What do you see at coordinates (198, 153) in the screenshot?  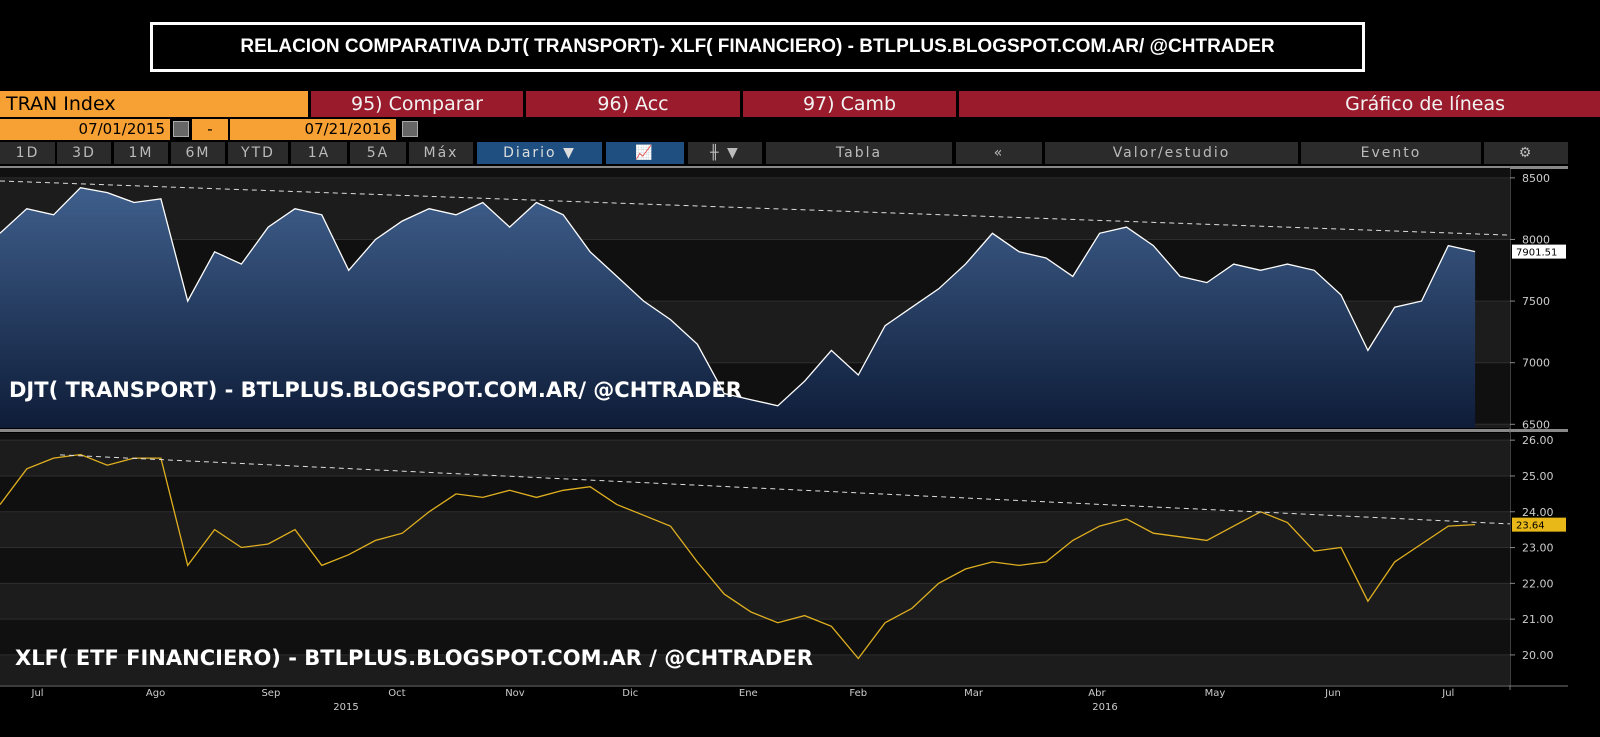 I see `period-button: 6M` at bounding box center [198, 153].